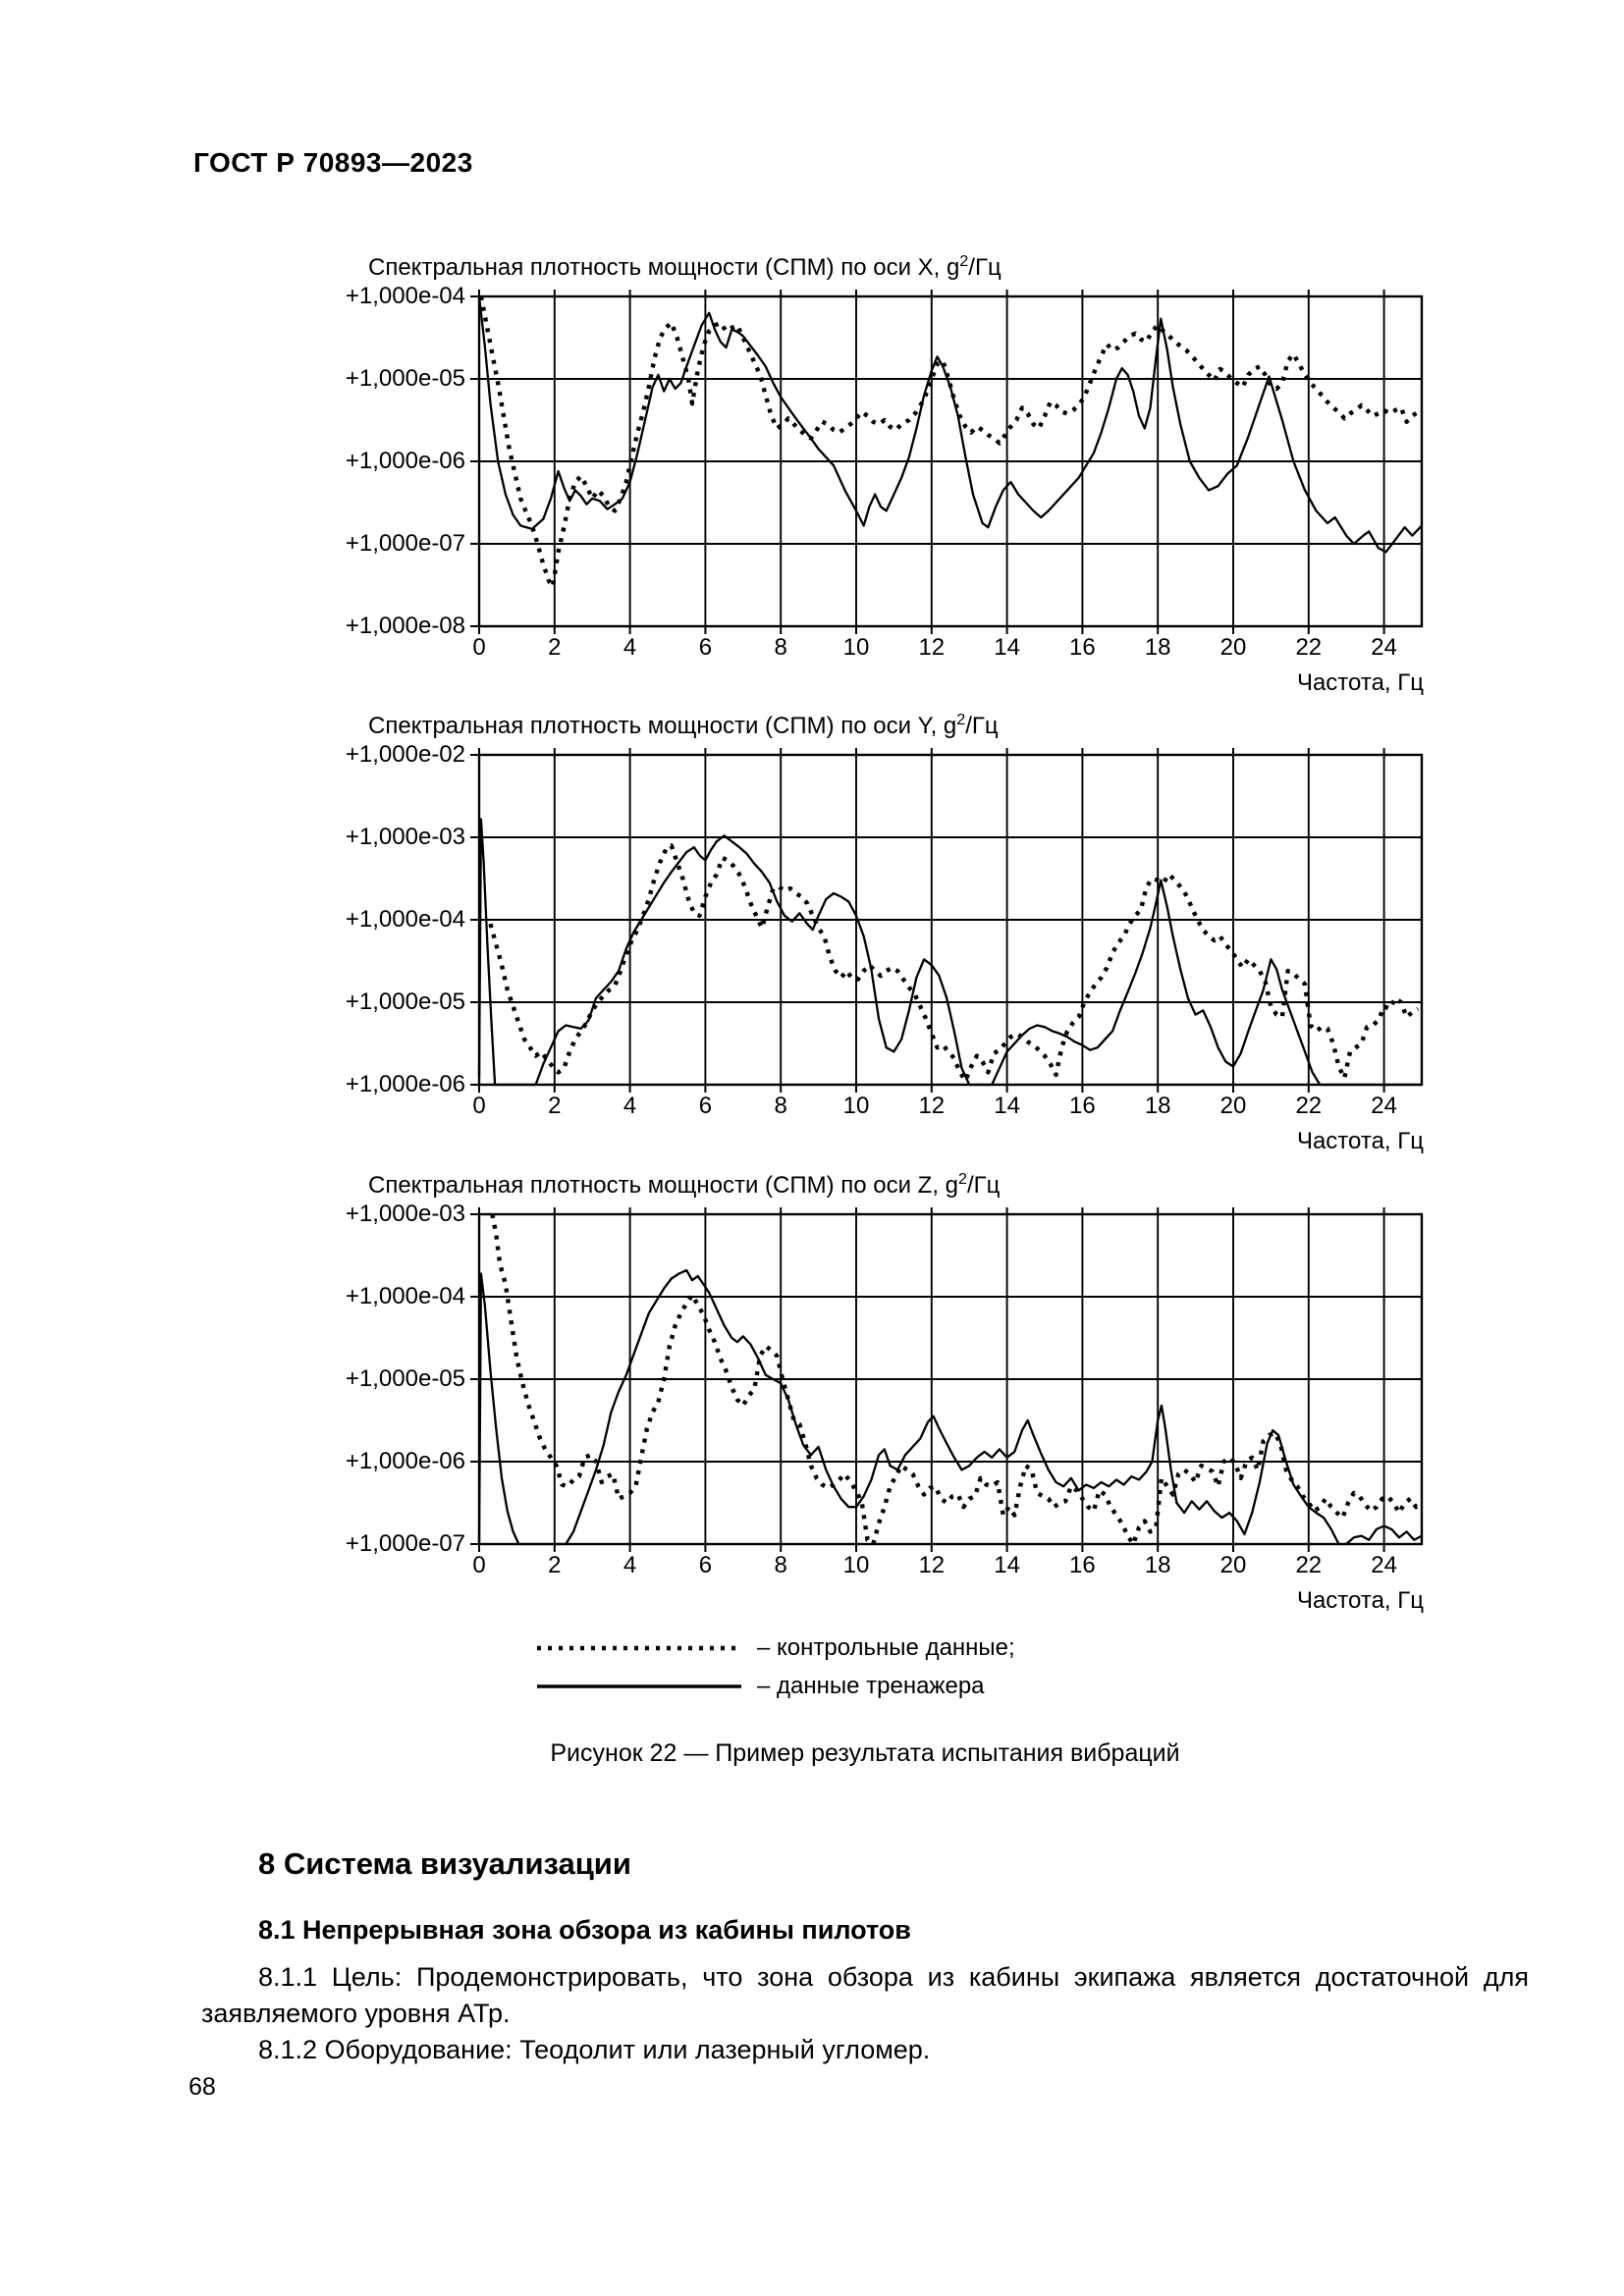 This screenshot has height=2296, width=1624. What do you see at coordinates (871, 1686) in the screenshot?
I see `legend-label: – данные тренажера` at bounding box center [871, 1686].